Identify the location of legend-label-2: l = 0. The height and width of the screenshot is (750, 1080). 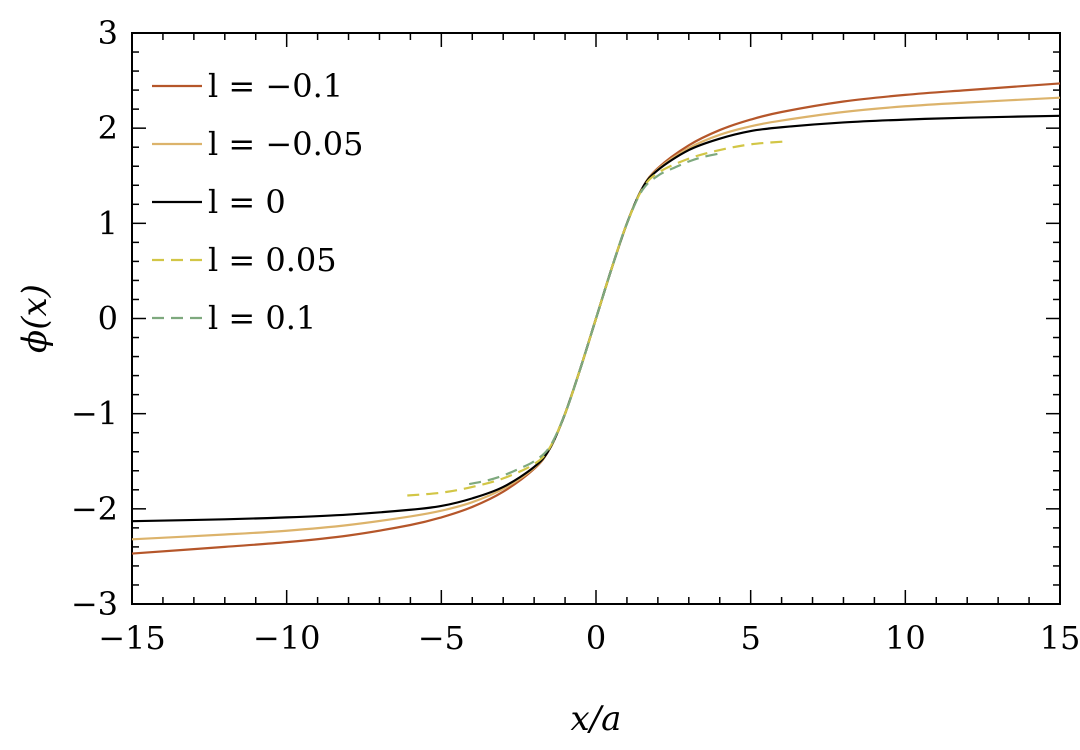
(247, 202).